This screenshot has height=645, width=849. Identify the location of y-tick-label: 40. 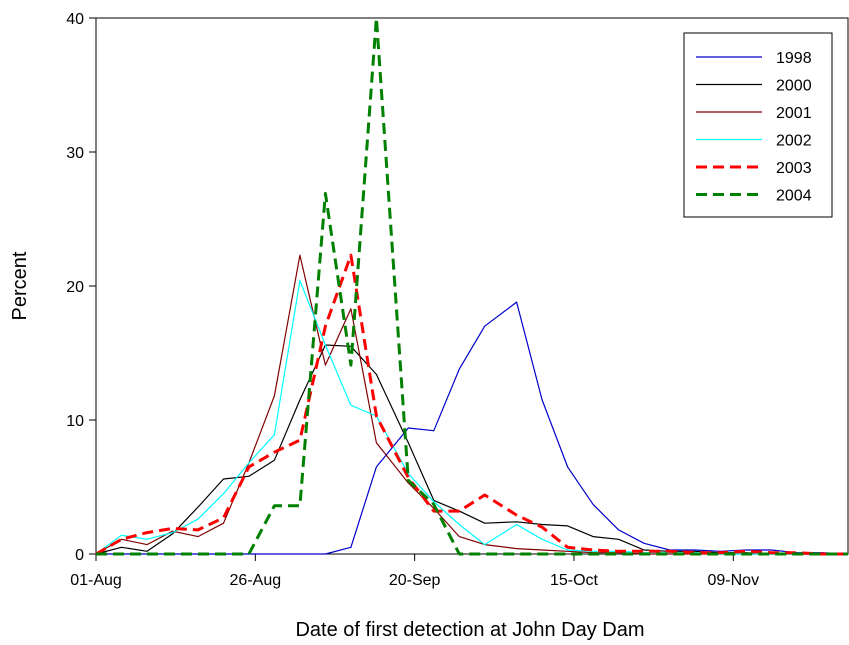
(75, 19).